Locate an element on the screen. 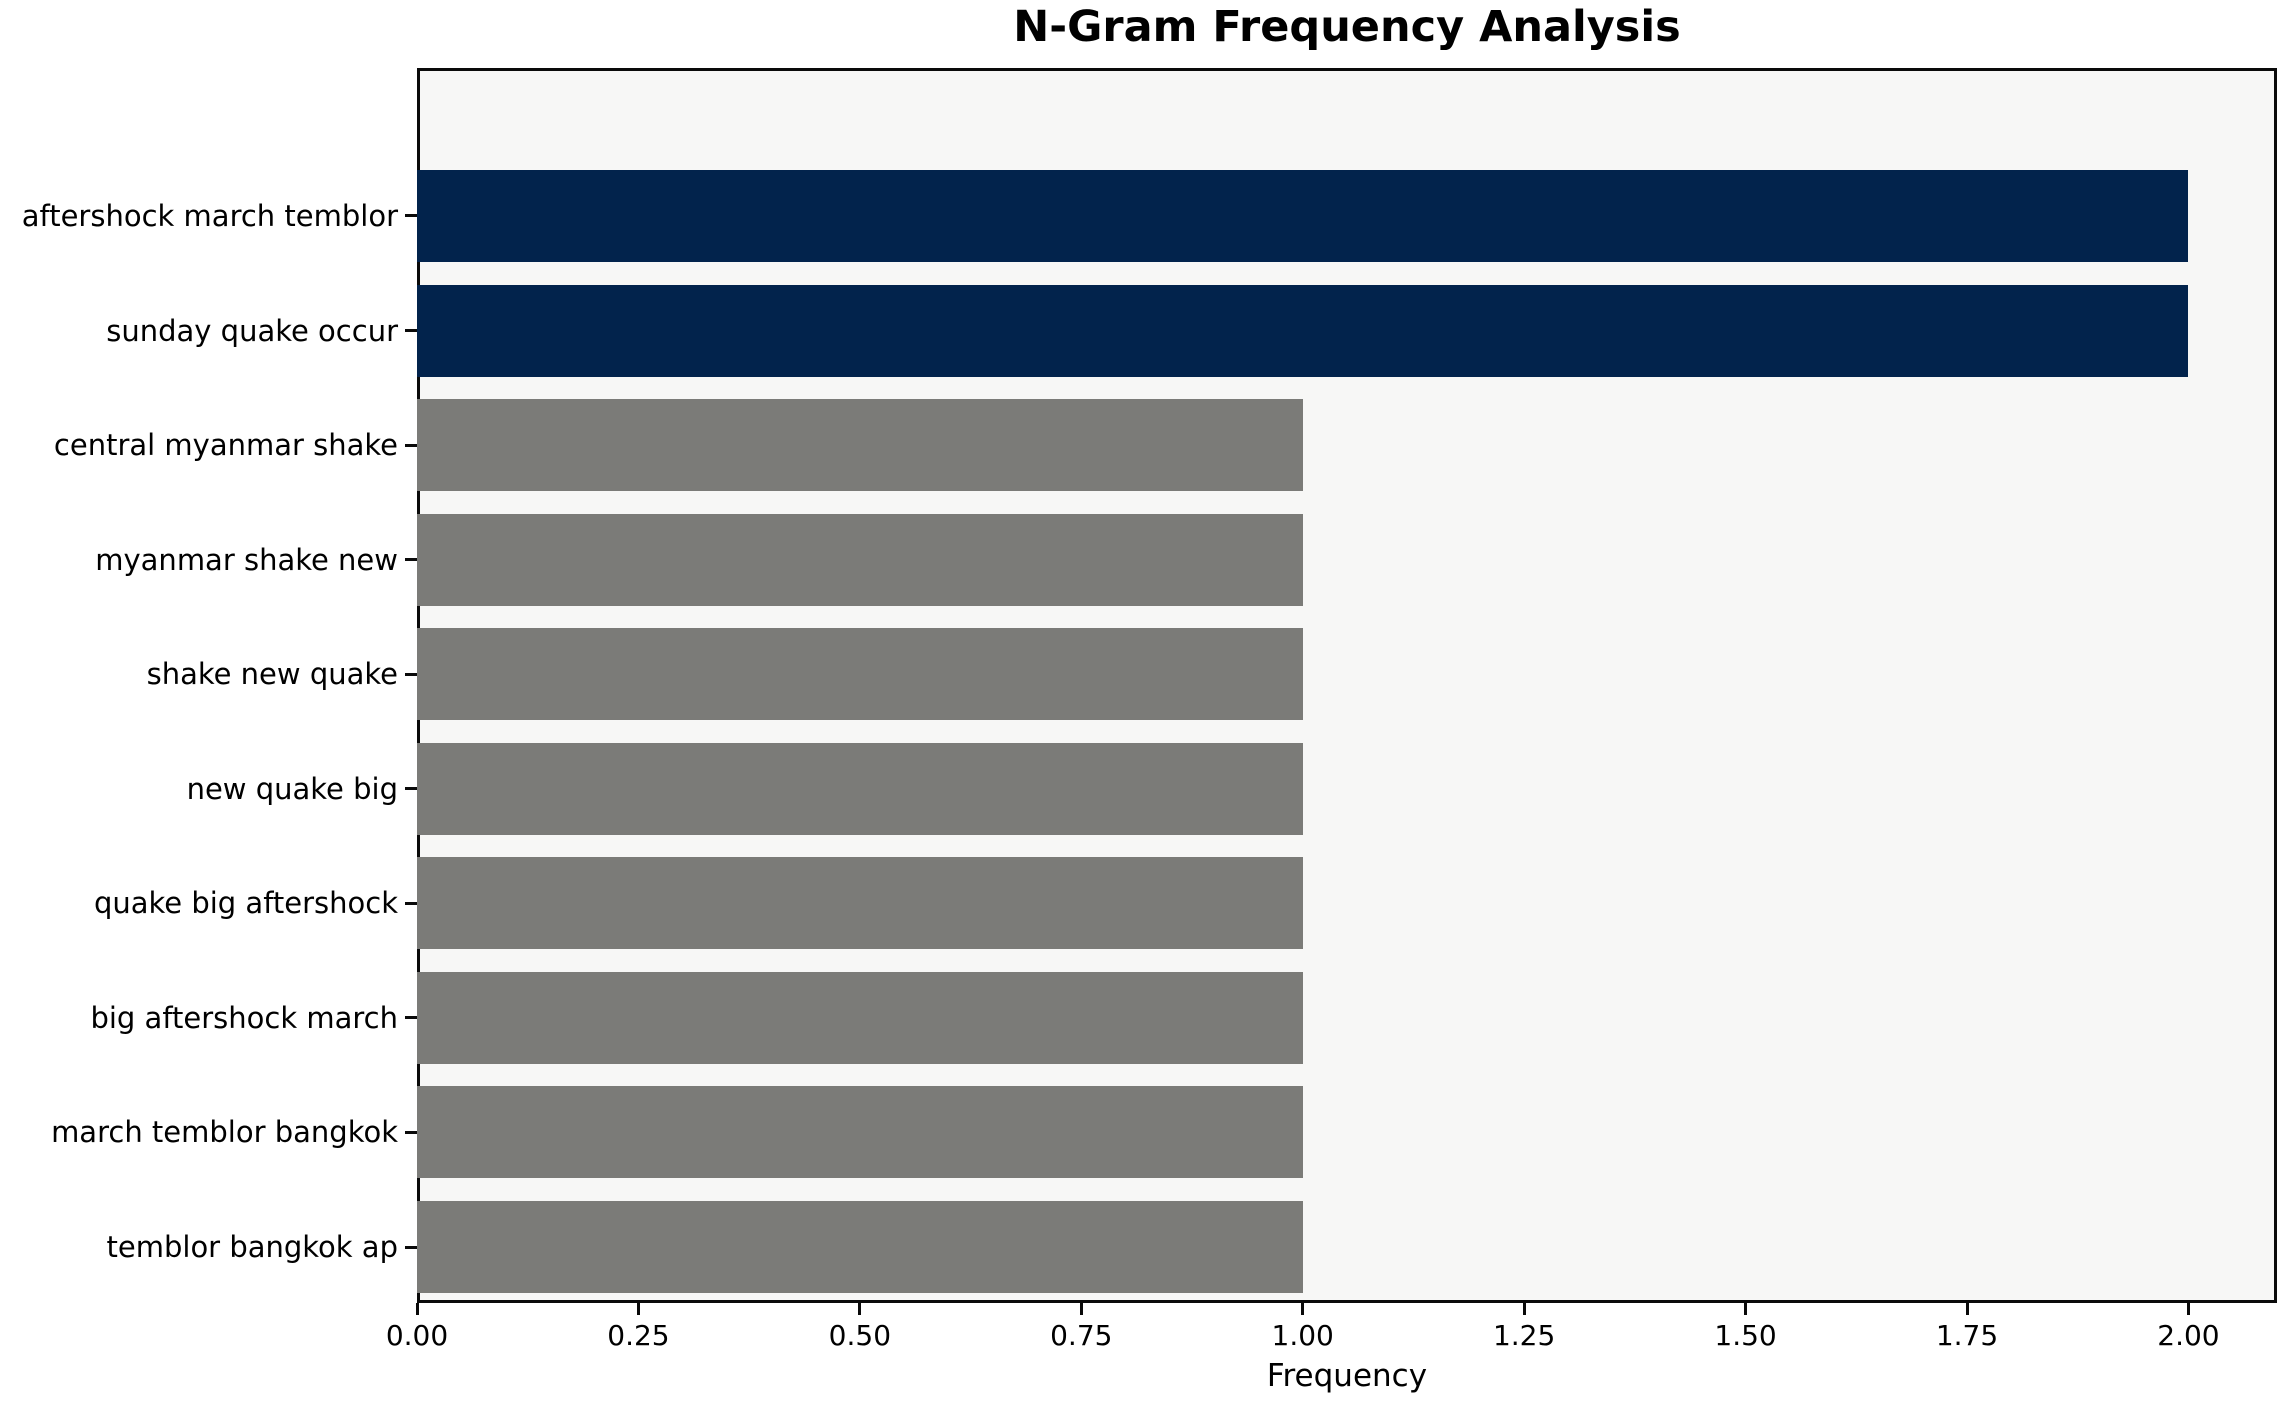 The image size is (2295, 1414). x-tick-label: 0.25 is located at coordinates (638, 1335).